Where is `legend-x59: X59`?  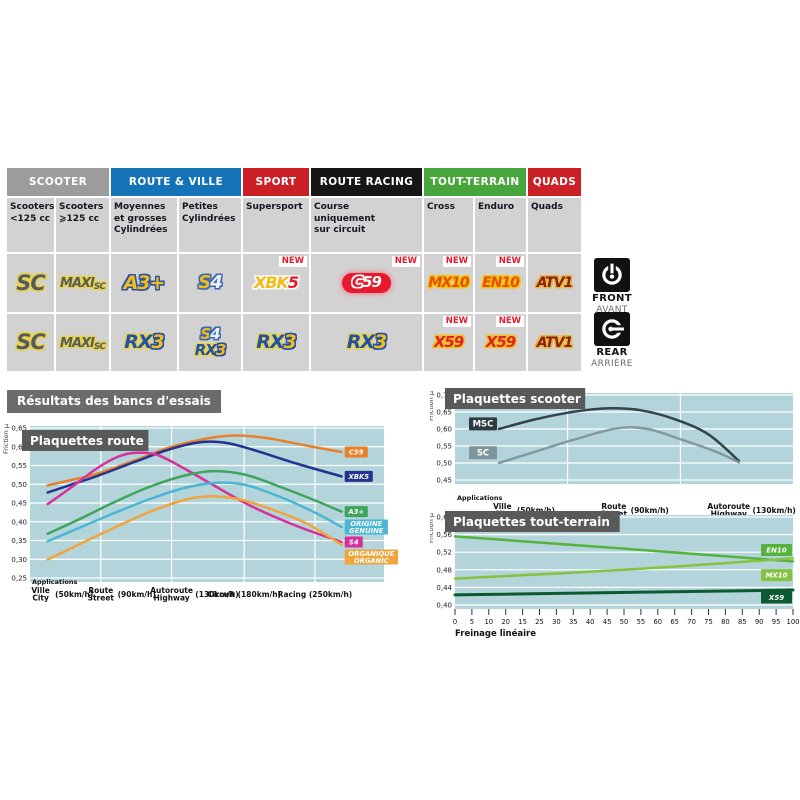
legend-x59: X59 is located at coordinates (776, 597).